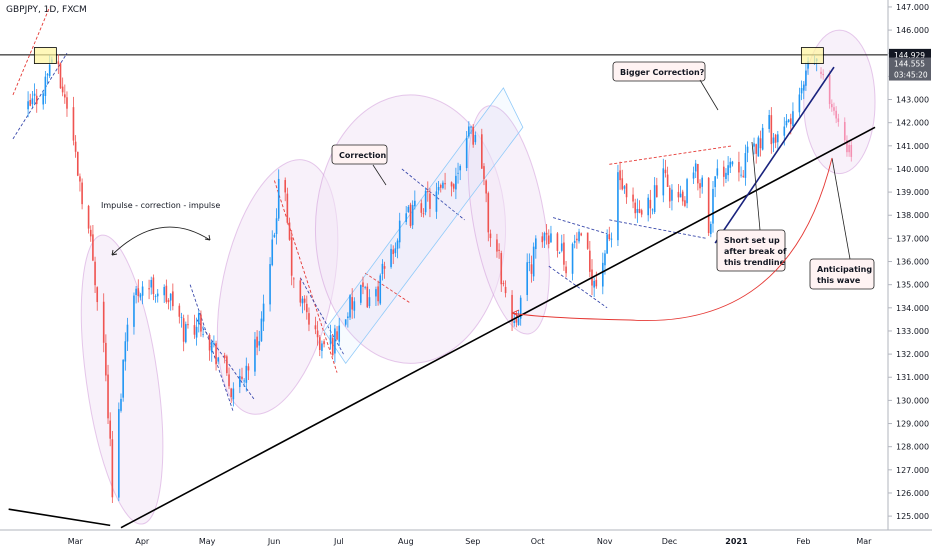 The image size is (932, 550). Describe the element at coordinates (466, 539) in the screenshot. I see `time-axis: Mar Apr May Jun Jul Aug Sep Oct Nov Dec 2021 Feb Mar` at that location.